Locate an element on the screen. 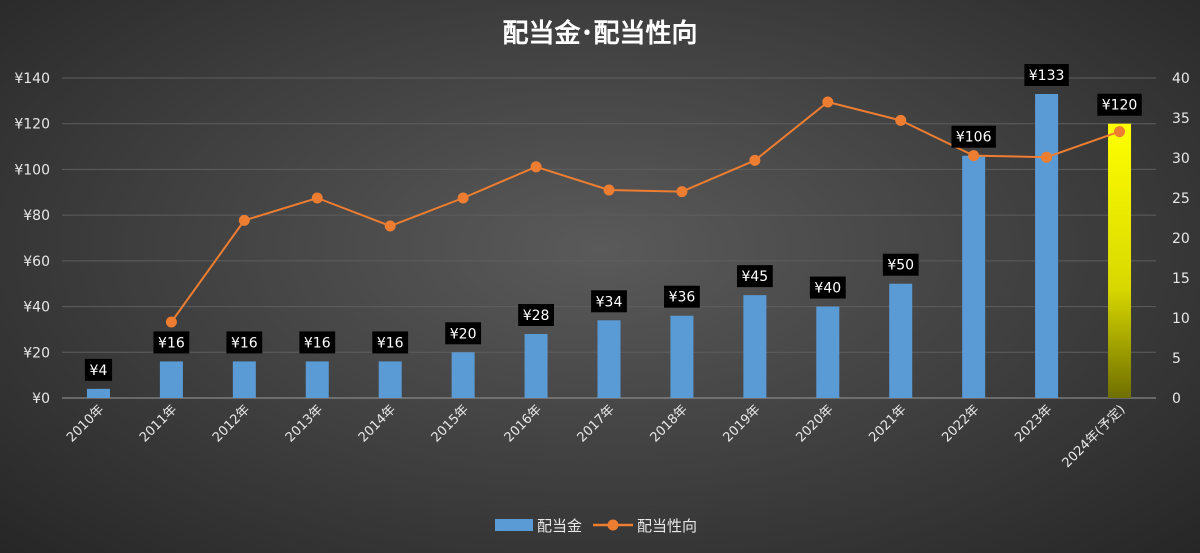 This screenshot has height=553, width=1200. x-tick-label: 2013年 is located at coordinates (304, 423).